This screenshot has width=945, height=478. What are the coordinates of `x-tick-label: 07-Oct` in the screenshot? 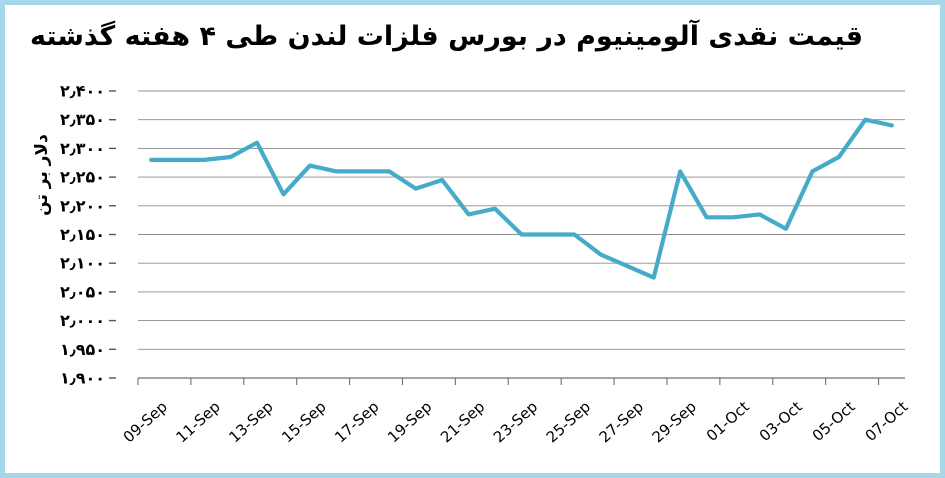 It's located at (887, 421).